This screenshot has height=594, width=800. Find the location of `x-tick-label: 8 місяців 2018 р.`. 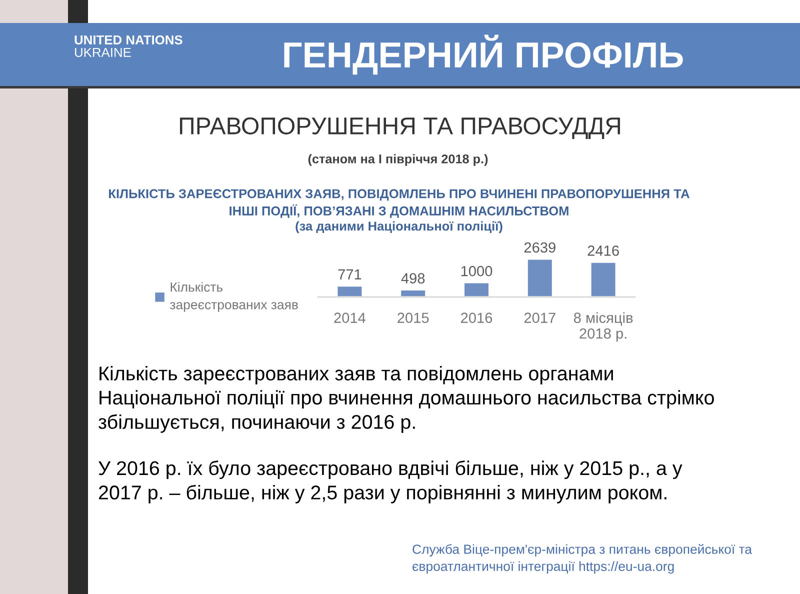

x-tick-label: 8 місяців 2018 р. is located at coordinates (603, 327).